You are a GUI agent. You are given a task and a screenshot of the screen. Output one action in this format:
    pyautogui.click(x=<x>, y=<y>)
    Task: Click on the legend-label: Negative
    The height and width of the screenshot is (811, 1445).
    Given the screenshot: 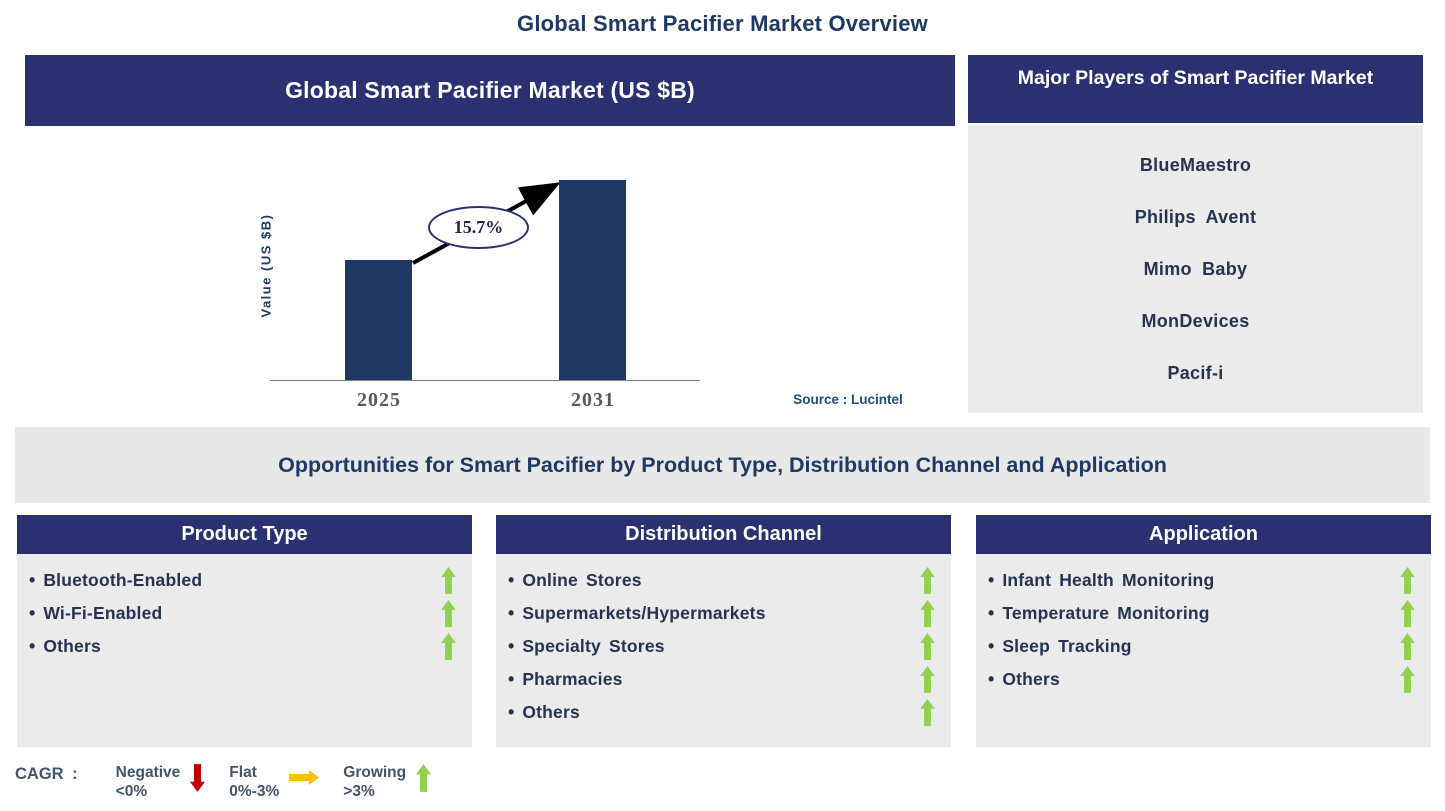 What is the action you would take?
    pyautogui.click(x=148, y=772)
    